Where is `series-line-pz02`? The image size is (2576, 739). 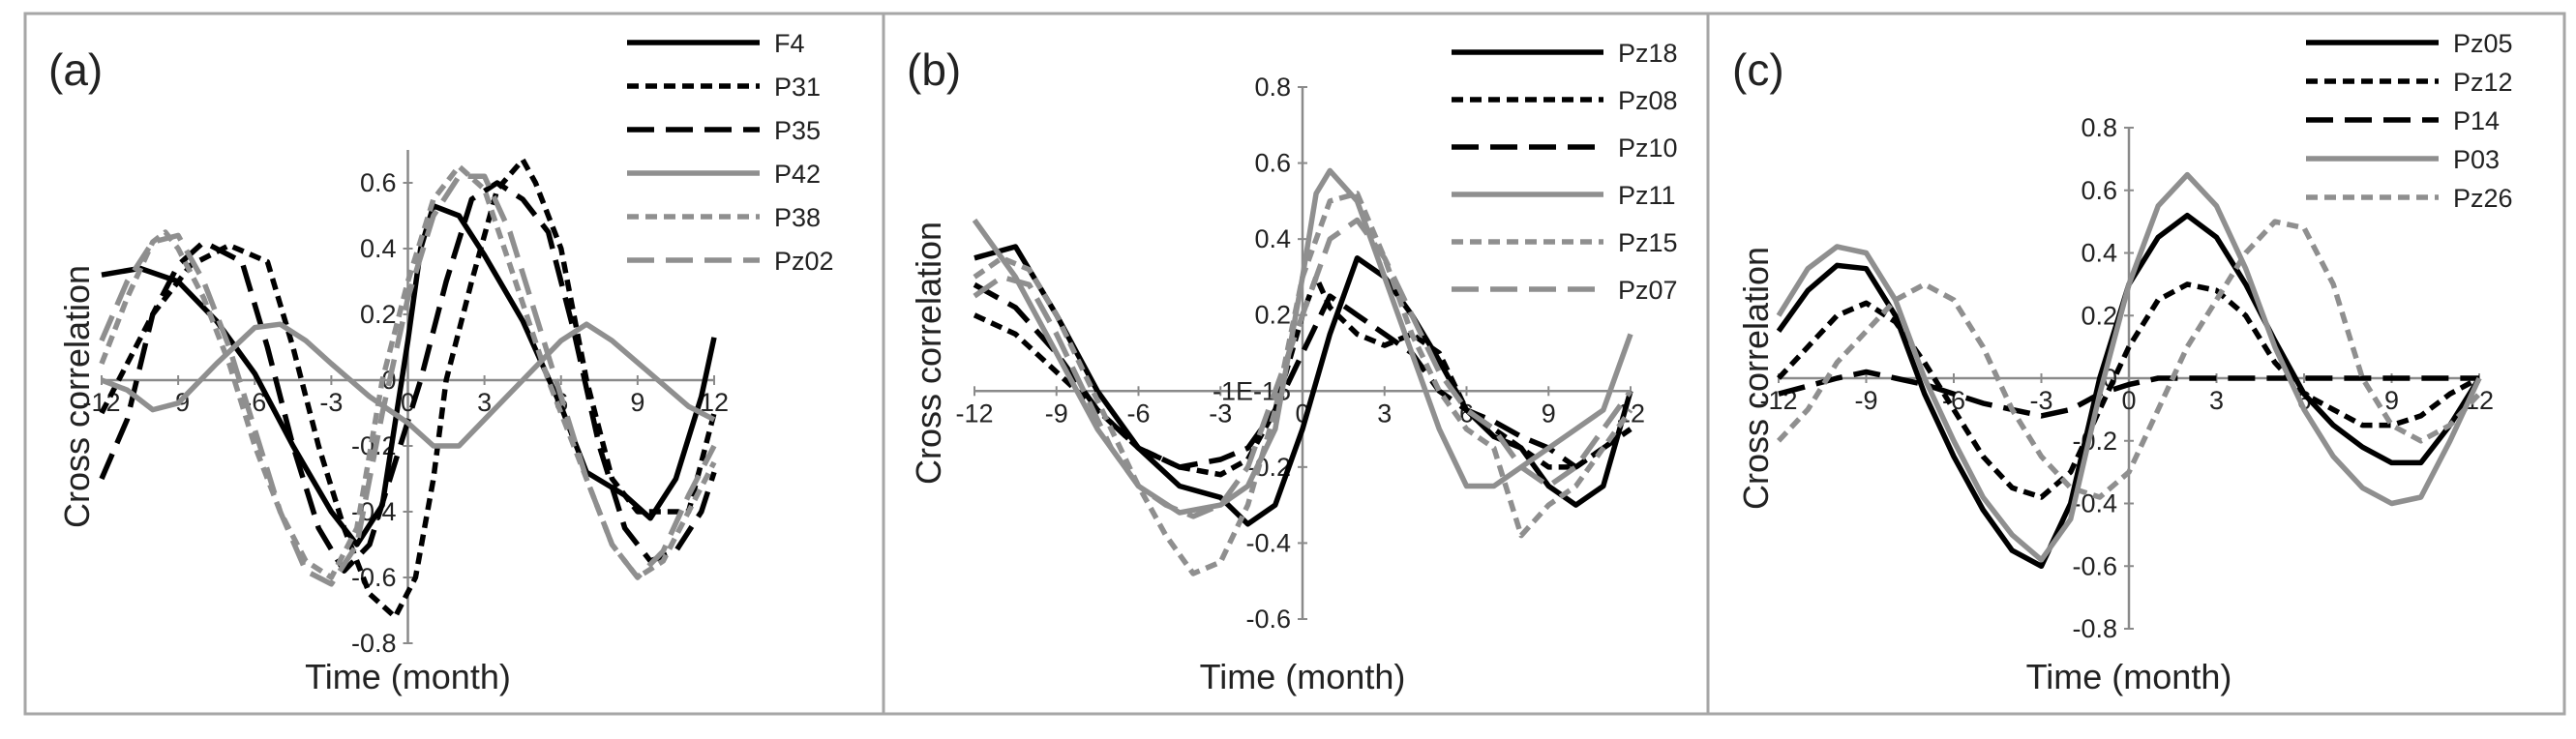
series-line-pz02 is located at coordinates (408, 380).